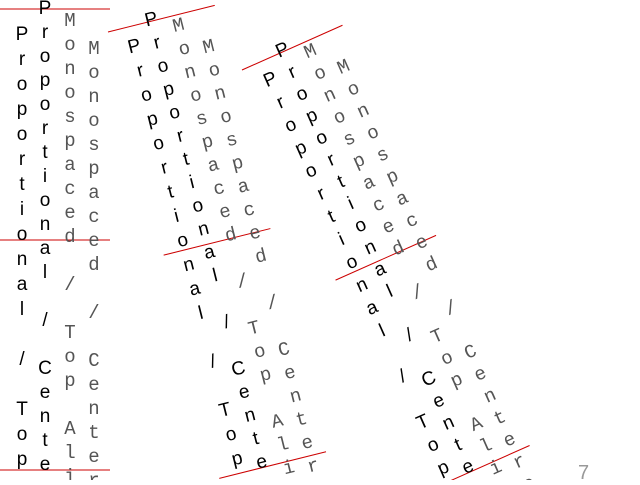 The height and width of the screenshot is (485, 640). Describe the element at coordinates (45, 240) in the screenshot. I see `text-proportional-centered: Proportional / Centered` at that location.